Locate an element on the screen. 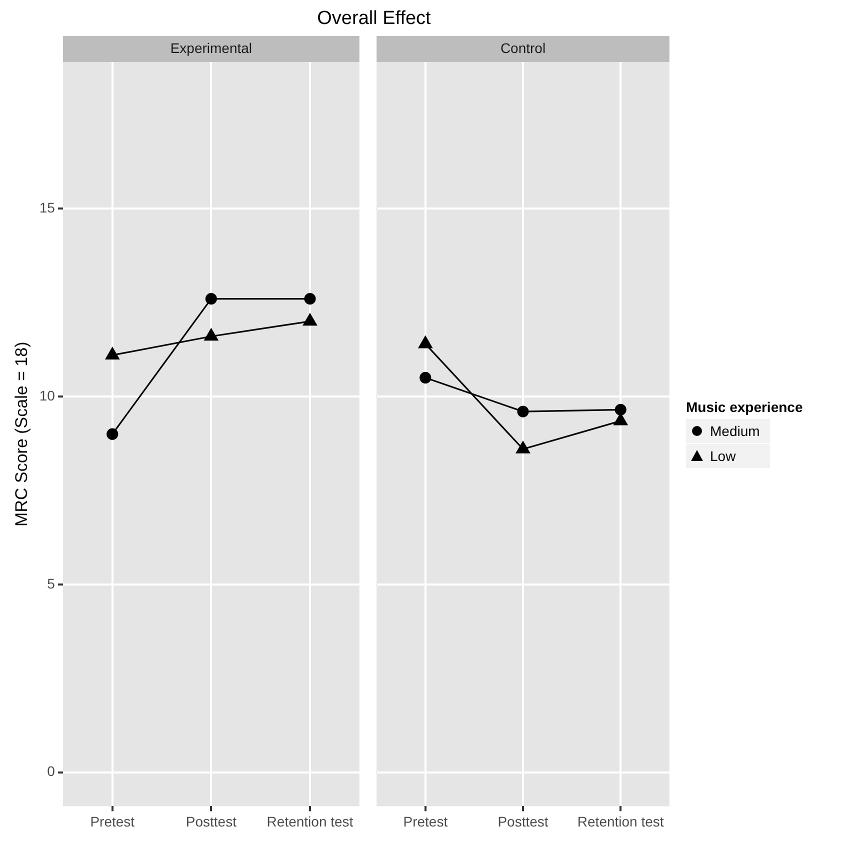 This screenshot has width=848, height=852. legend-title: Music experience is located at coordinates (745, 407).